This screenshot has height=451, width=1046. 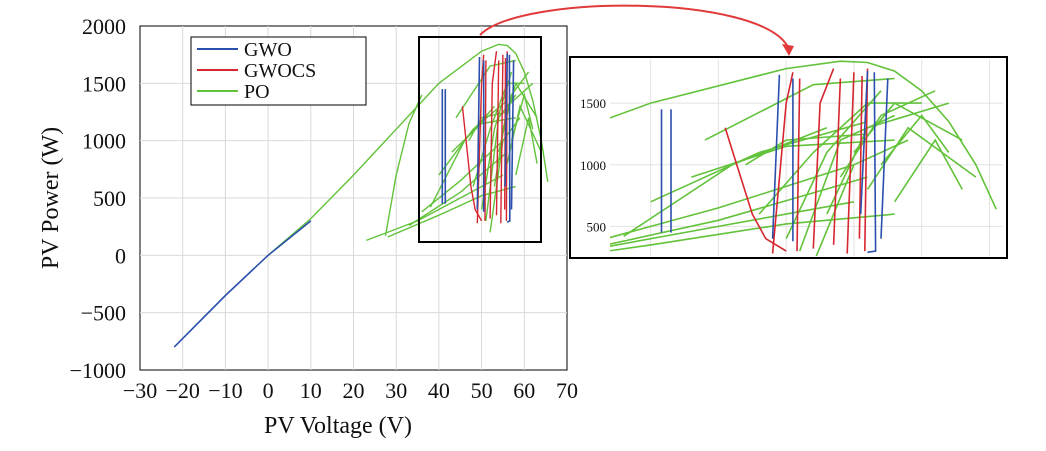 What do you see at coordinates (482, 390) in the screenshot?
I see `x-tick-label: 50` at bounding box center [482, 390].